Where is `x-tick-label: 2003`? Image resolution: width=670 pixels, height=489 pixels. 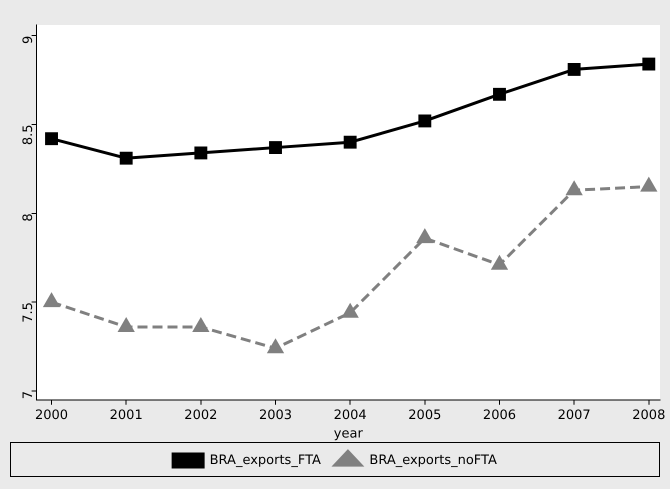
x-tick-label: 2003 is located at coordinates (275, 415).